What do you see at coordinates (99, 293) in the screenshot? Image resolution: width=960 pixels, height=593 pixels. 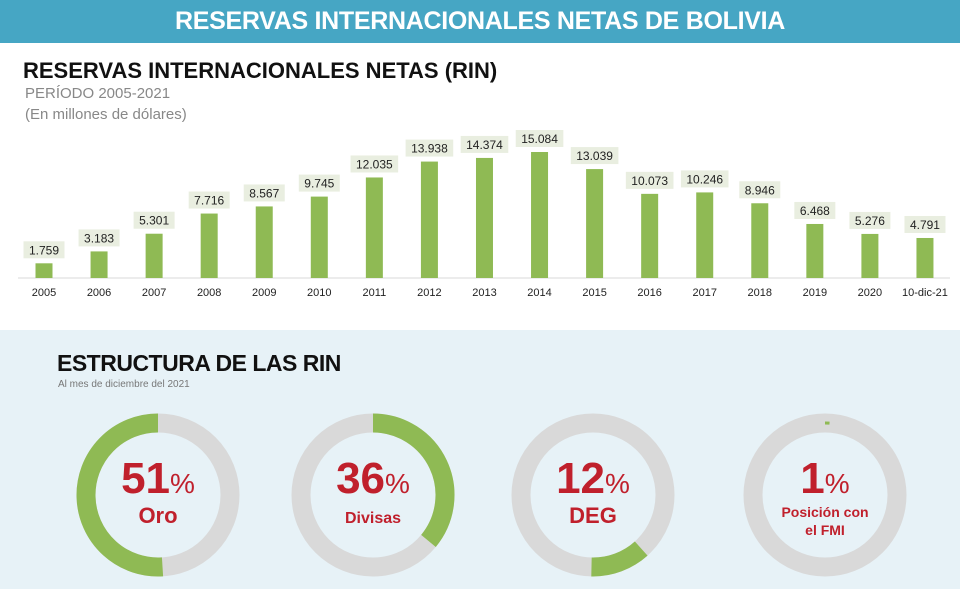 I see `x-tick-label: 2006` at bounding box center [99, 293].